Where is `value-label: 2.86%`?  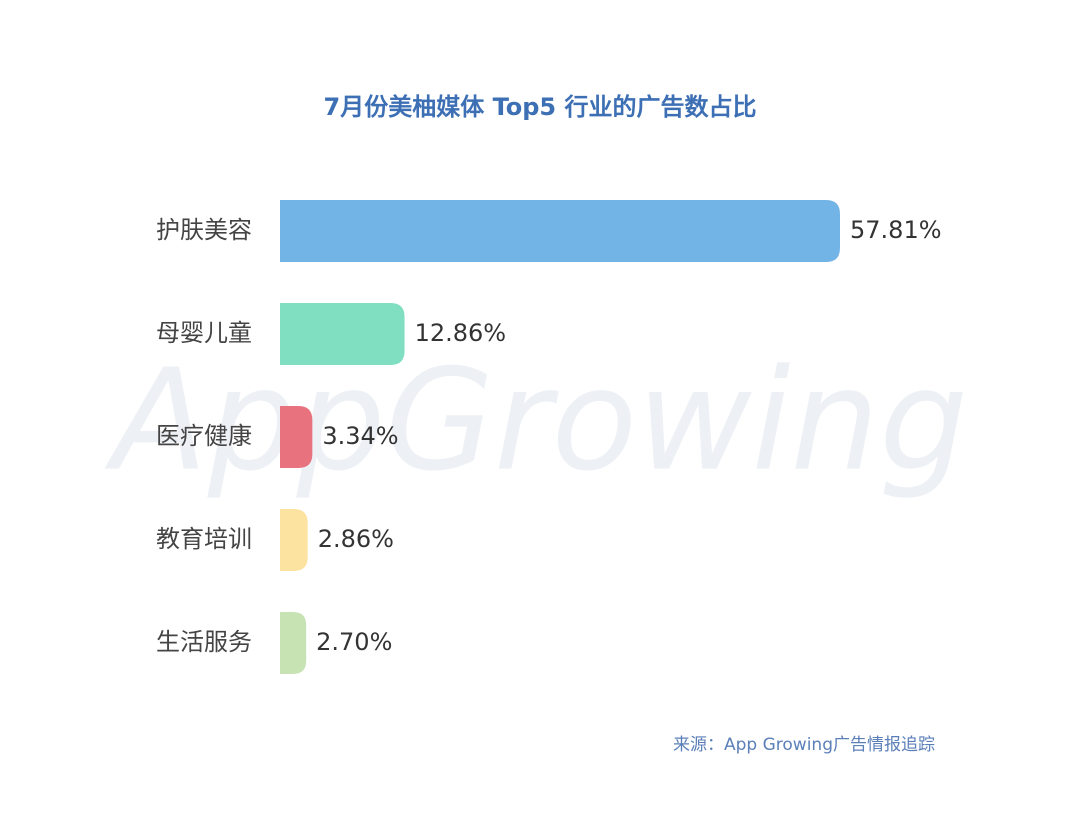
value-label: 2.86% is located at coordinates (356, 539).